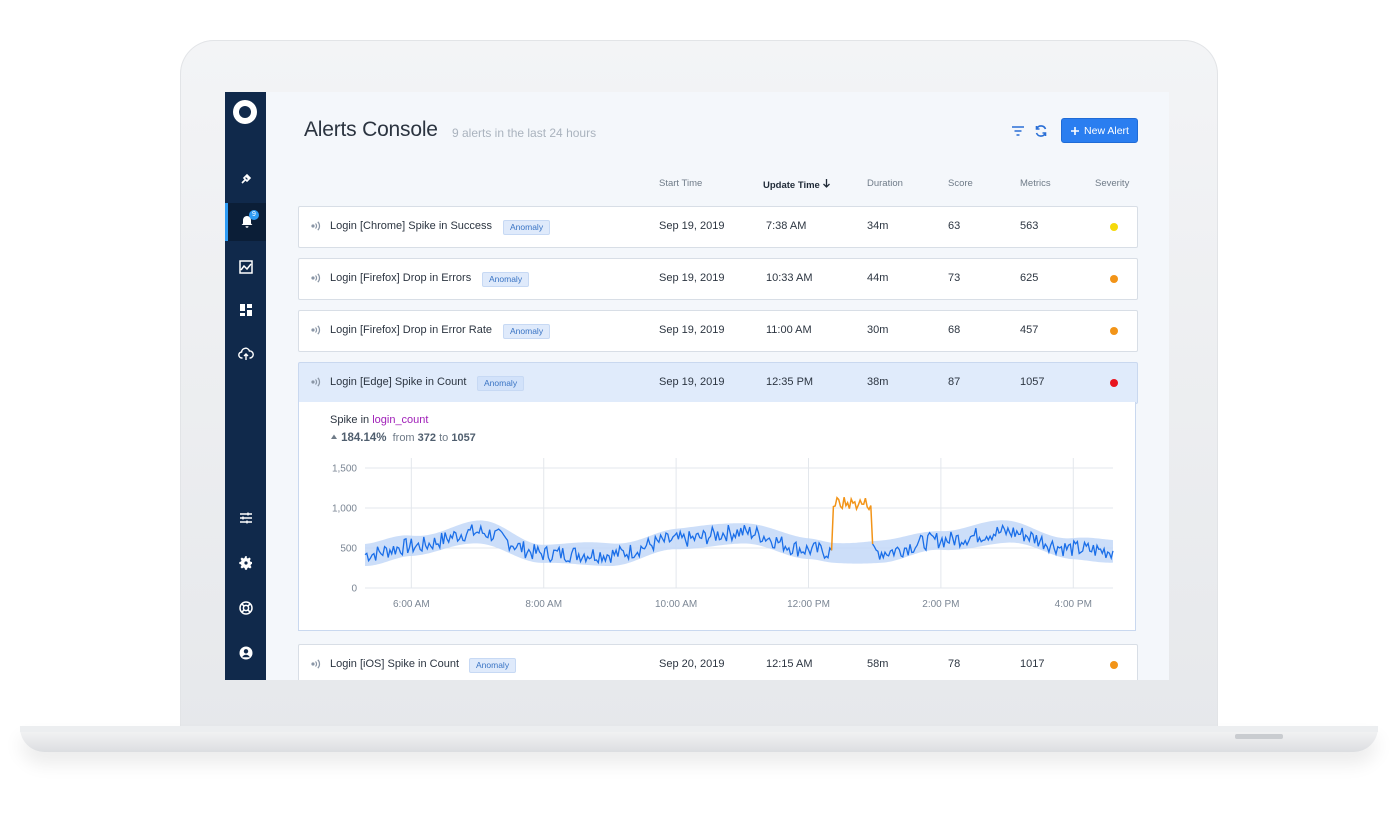 This screenshot has width=1400, height=816. I want to click on alert-duration: 38m, so click(878, 382).